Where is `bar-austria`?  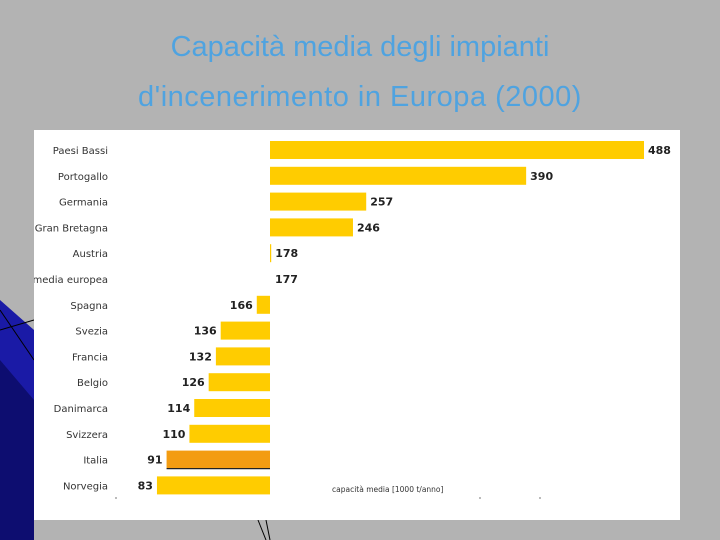
bar-austria is located at coordinates (271, 253).